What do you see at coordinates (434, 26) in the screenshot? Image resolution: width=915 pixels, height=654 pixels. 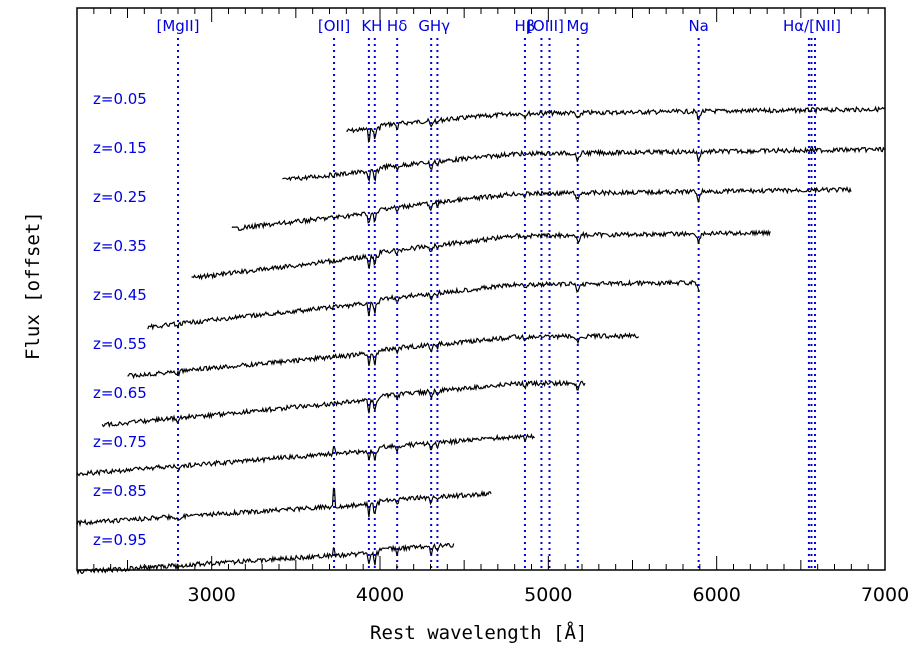 I see `line-label: GHγ` at bounding box center [434, 26].